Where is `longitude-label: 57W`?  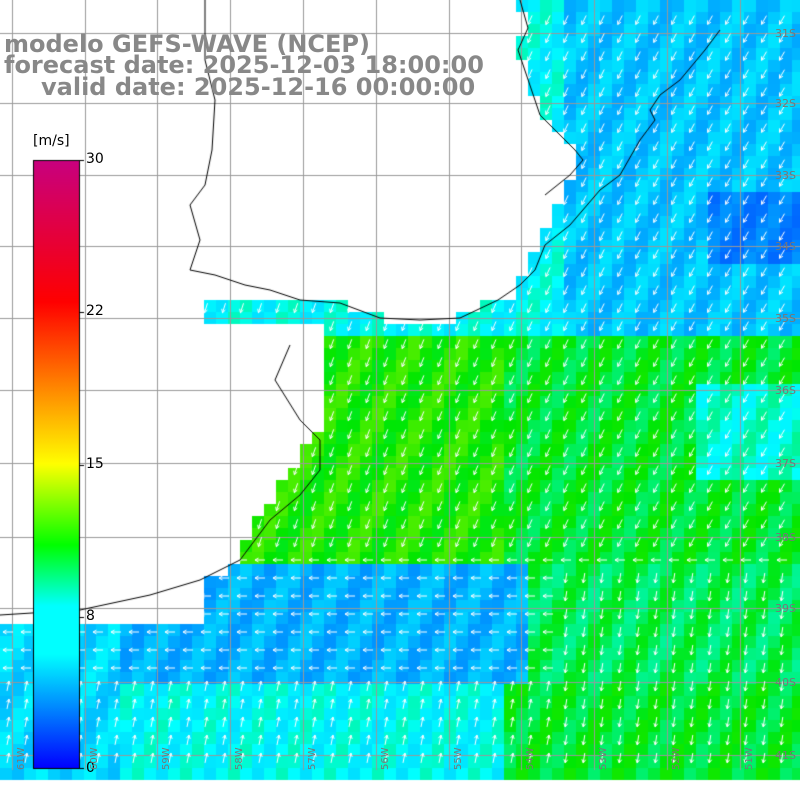
longitude-label: 57W is located at coordinates (312, 758).